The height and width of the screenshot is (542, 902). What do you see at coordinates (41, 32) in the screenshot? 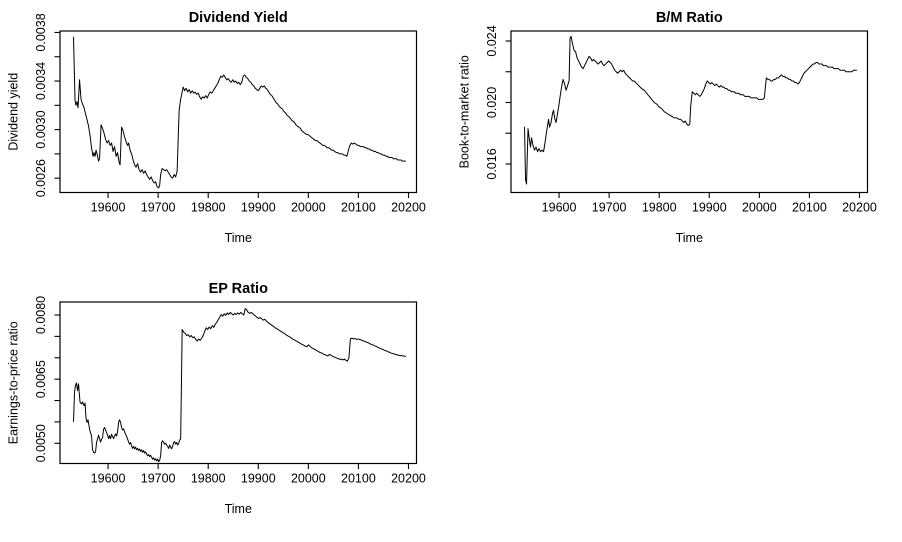
I see `y-tick-label: 0.0038` at bounding box center [41, 32].